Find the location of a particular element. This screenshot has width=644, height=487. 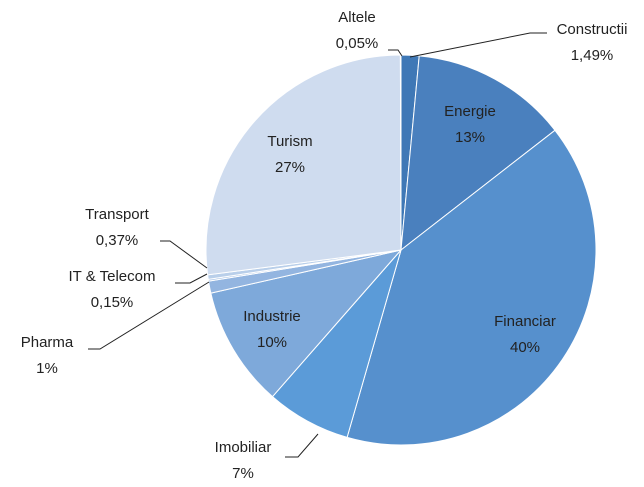

slice-value-label: 1,49% is located at coordinates (592, 55).